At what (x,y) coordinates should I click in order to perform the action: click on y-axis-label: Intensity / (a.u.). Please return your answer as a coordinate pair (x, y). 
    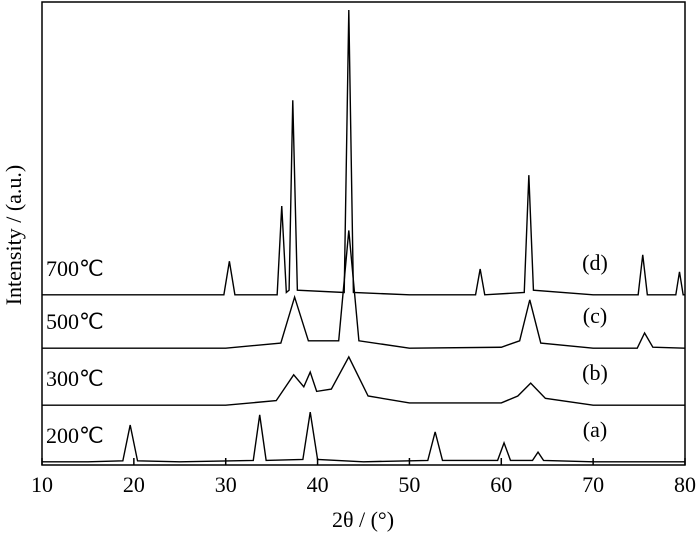
    Looking at the image, I should click on (13, 235).